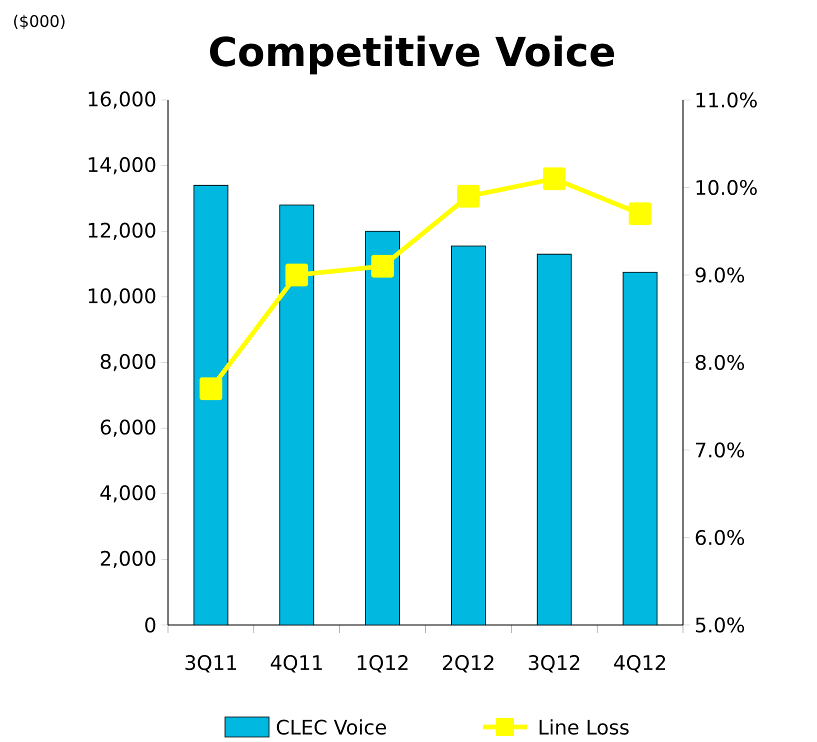 This screenshot has height=742, width=817. Describe the element at coordinates (331, 727) in the screenshot. I see `legend-label: CLEC Voice` at that location.